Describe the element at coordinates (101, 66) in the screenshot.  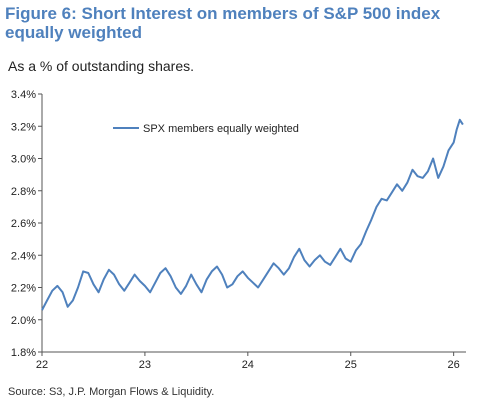
I see `figure-subtitle: As a % of outstanding shares.` at that location.